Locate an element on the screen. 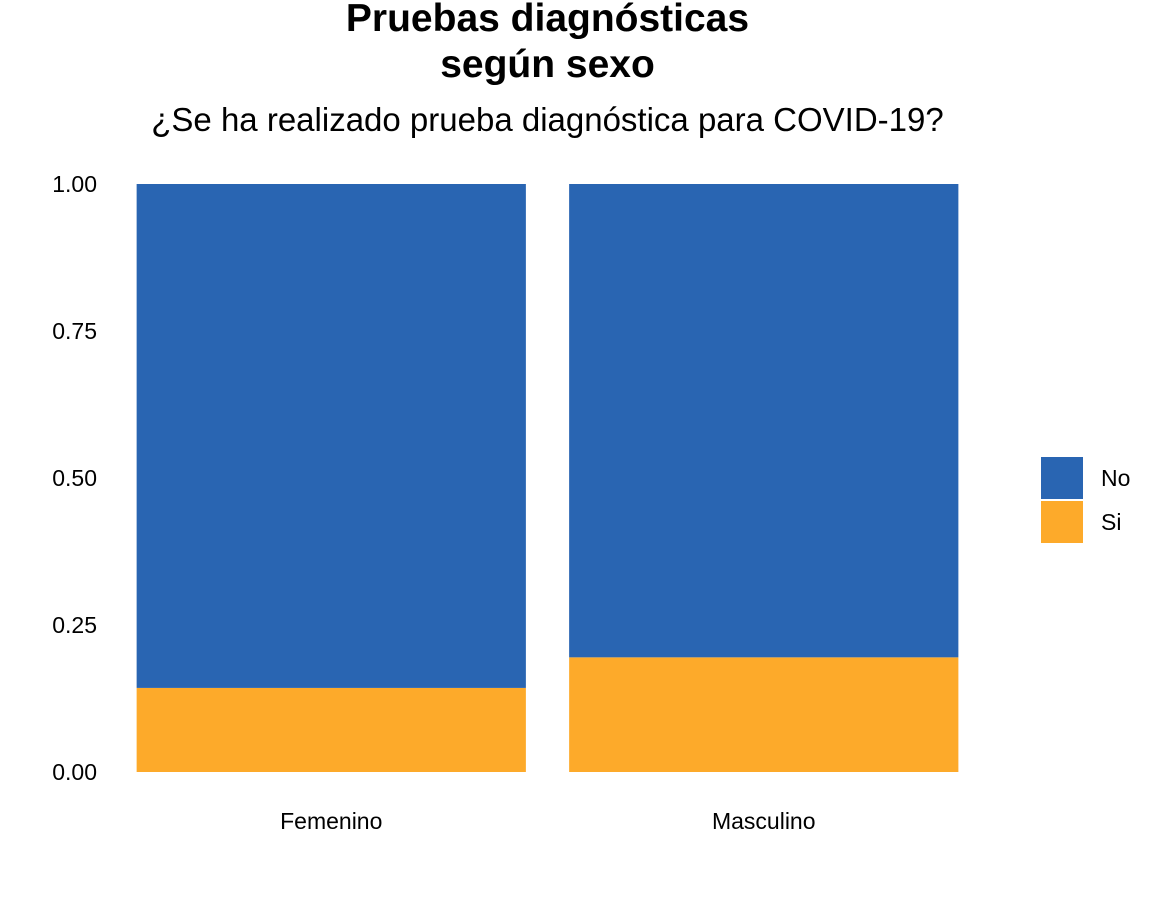 The image size is (1152, 921). legend-label-no: No is located at coordinates (1115, 478).